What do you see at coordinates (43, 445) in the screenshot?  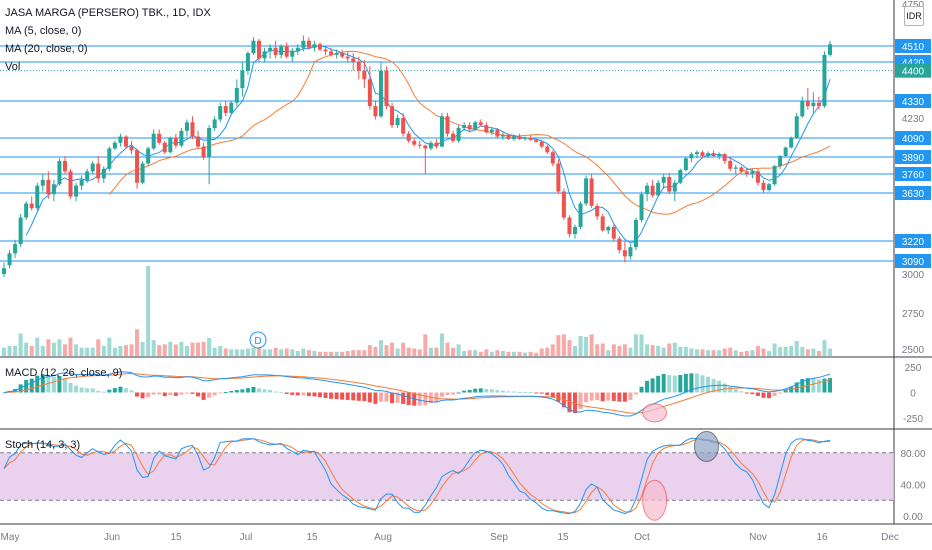 I see `stoch-legend: Stoch (14, 3, 3)` at bounding box center [43, 445].